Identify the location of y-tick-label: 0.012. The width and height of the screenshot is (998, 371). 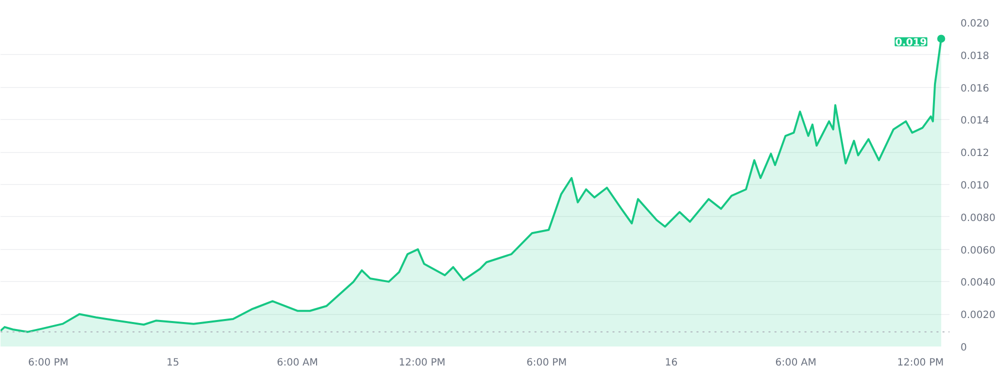
(975, 154).